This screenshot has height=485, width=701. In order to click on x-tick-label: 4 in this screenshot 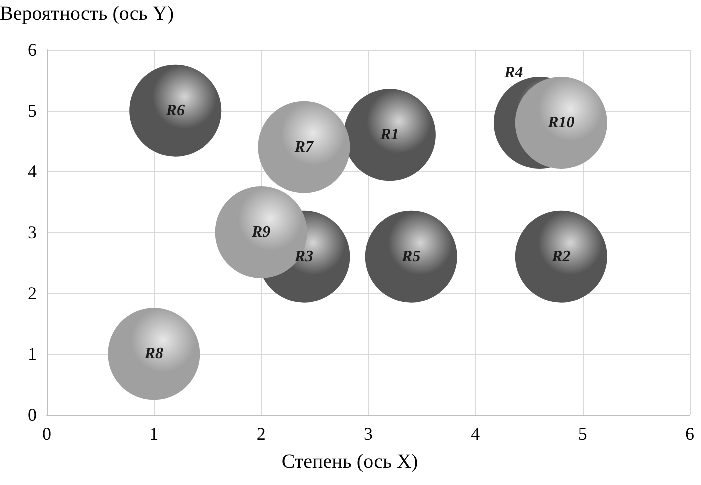, I will do `click(475, 434)`.